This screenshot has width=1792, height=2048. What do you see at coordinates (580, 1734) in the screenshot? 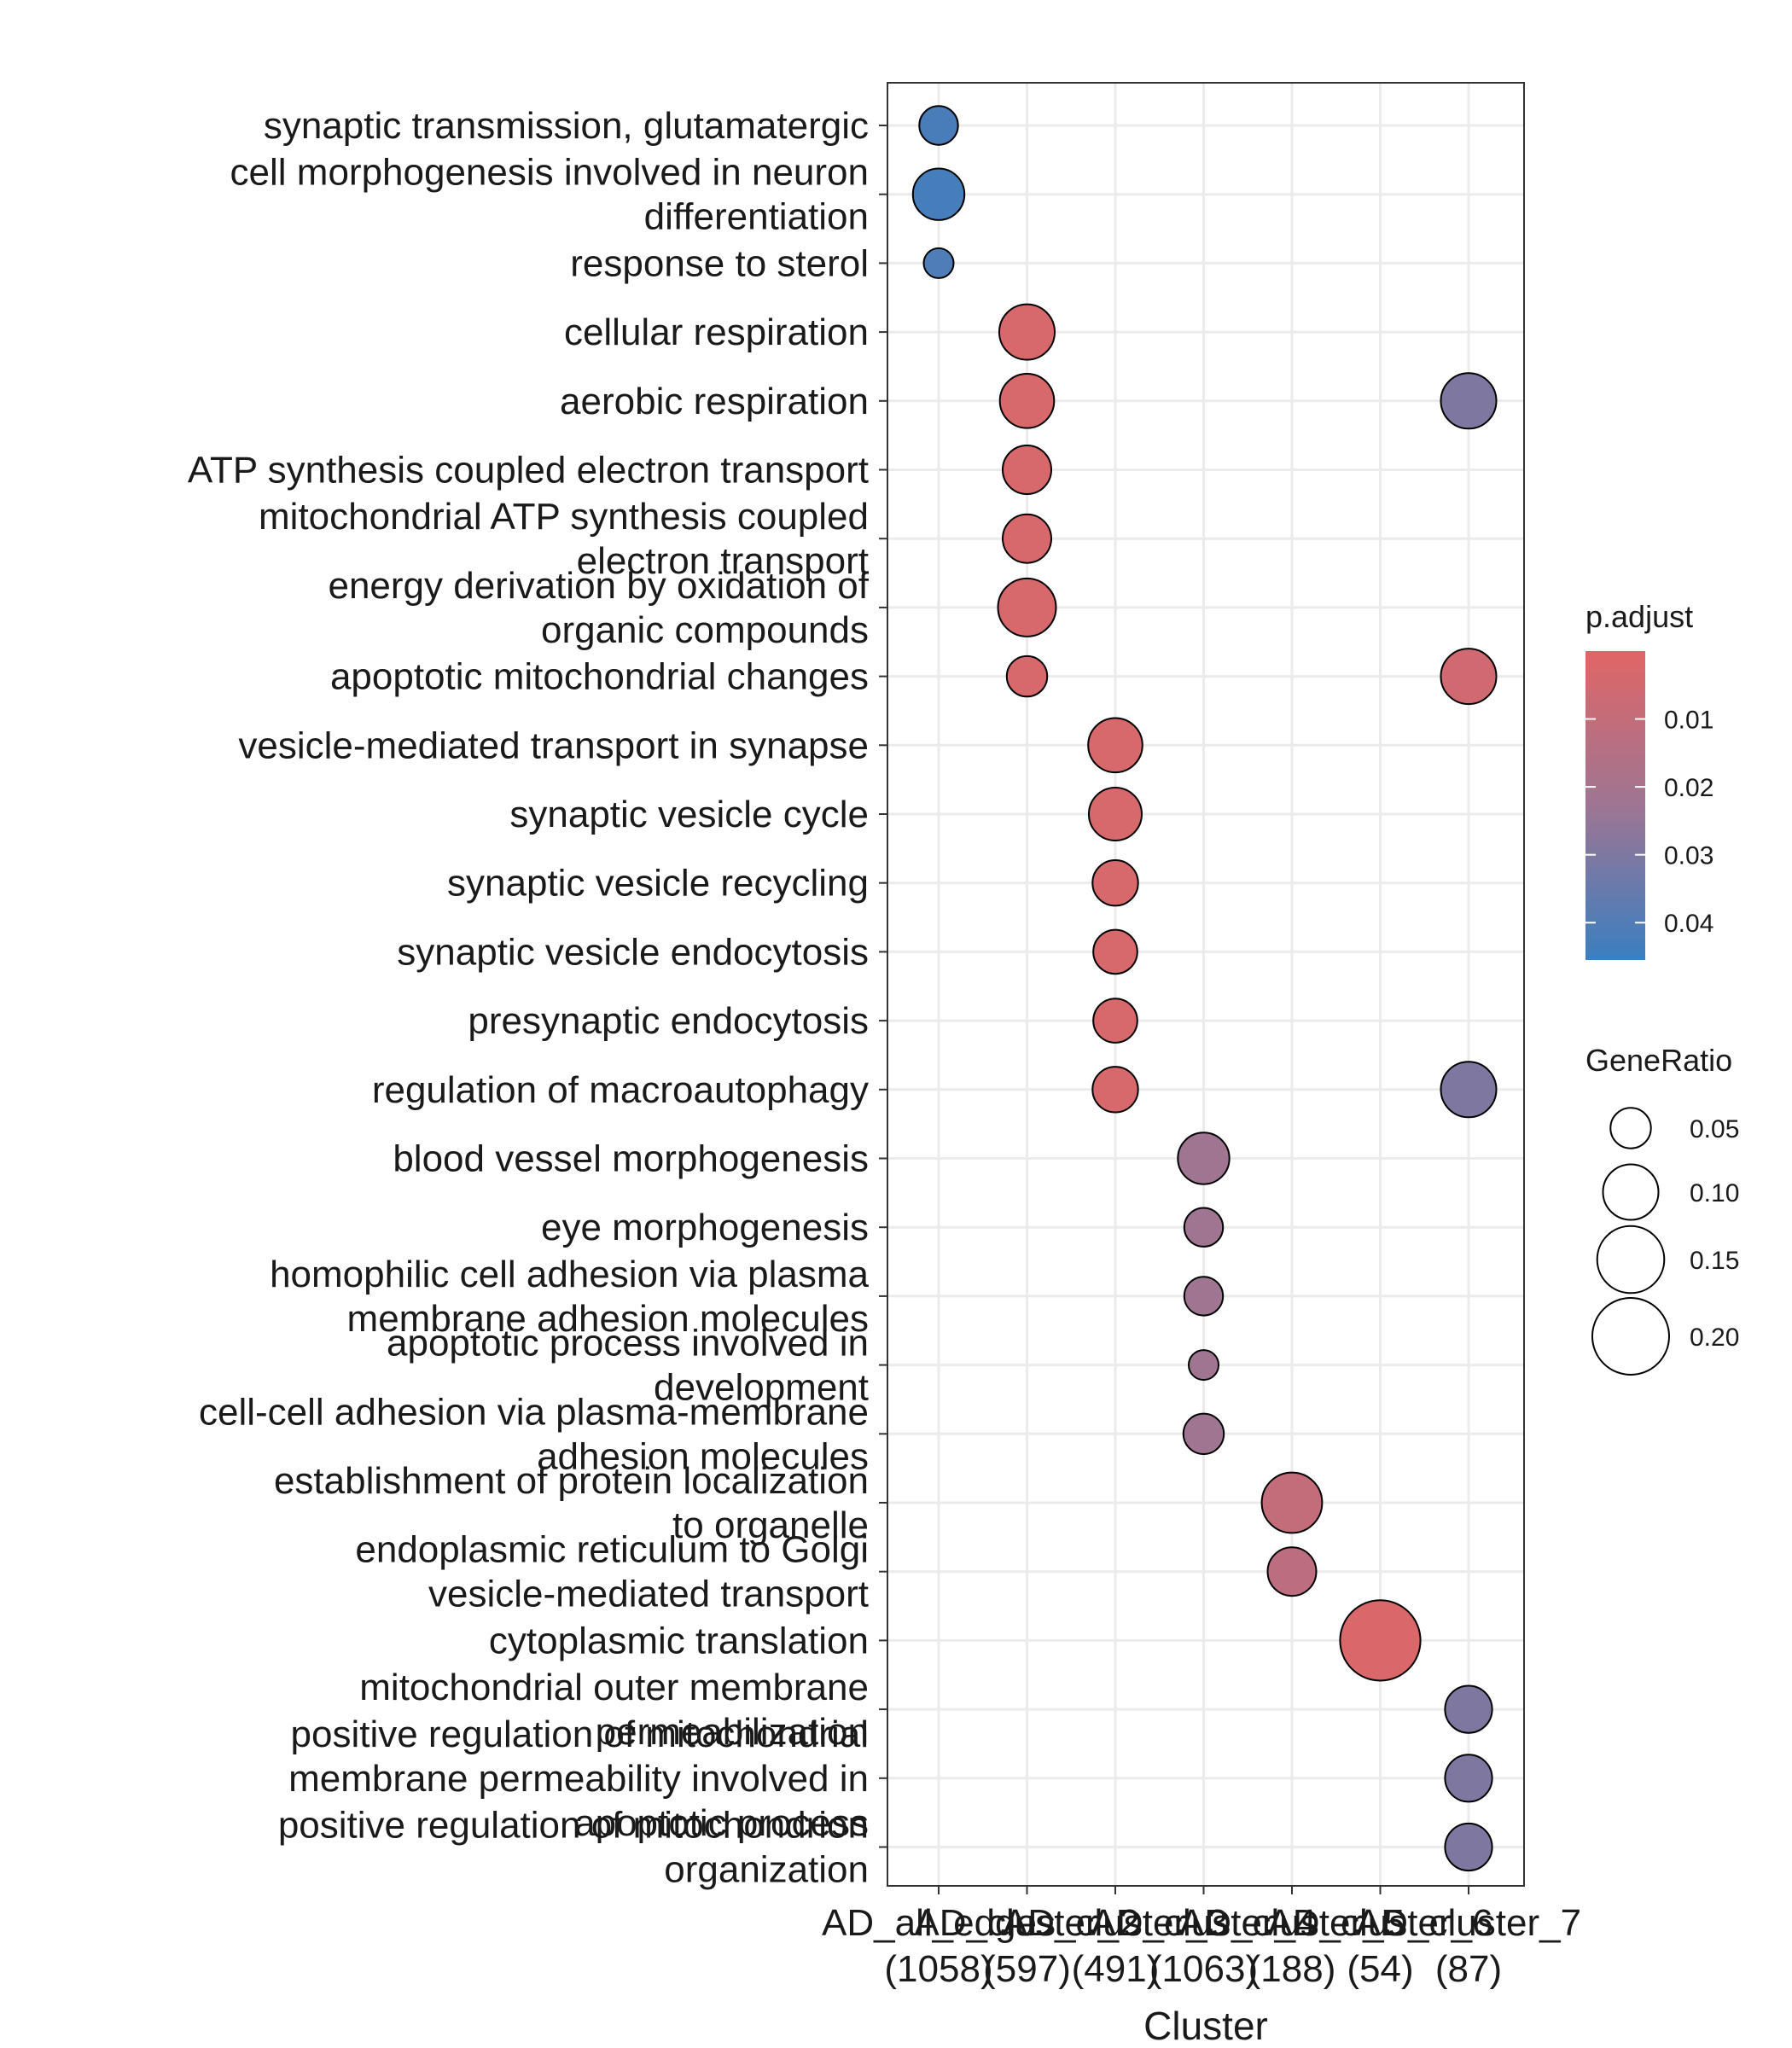
I see `y-tick-label: positive regulation of mitochondrial` at bounding box center [580, 1734].